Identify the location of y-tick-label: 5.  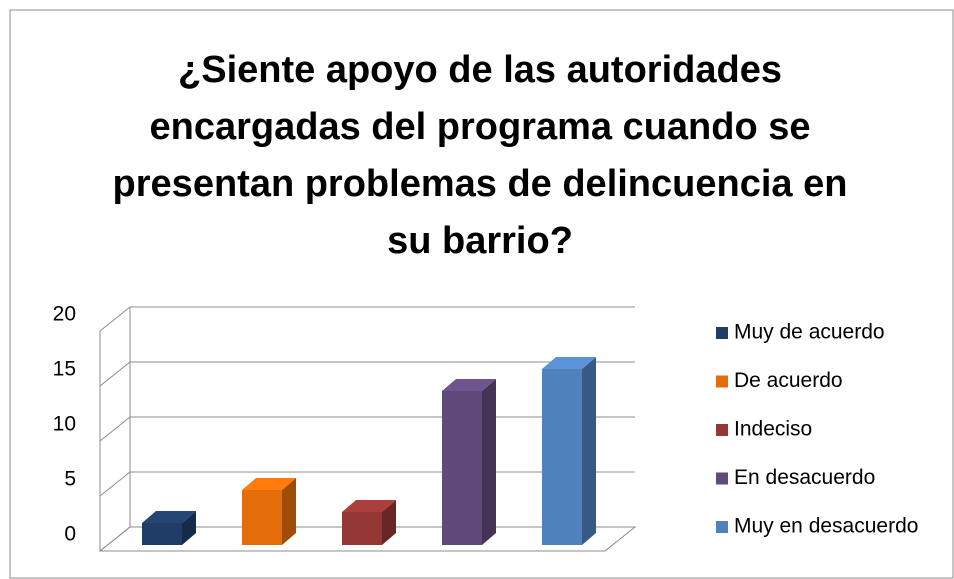
(70, 479).